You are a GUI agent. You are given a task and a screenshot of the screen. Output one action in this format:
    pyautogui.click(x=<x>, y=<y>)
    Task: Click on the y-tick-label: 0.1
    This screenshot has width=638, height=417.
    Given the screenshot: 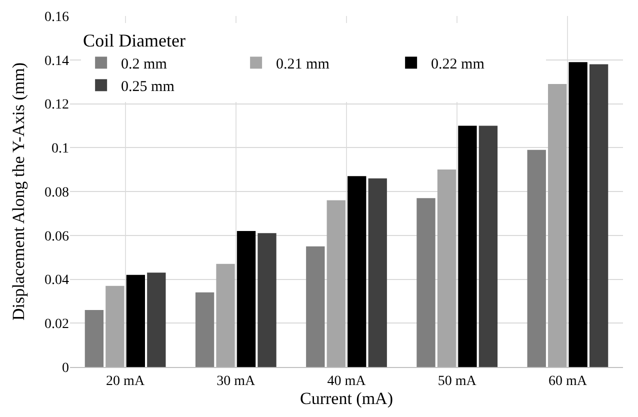 What is the action you would take?
    pyautogui.click(x=60, y=149)
    